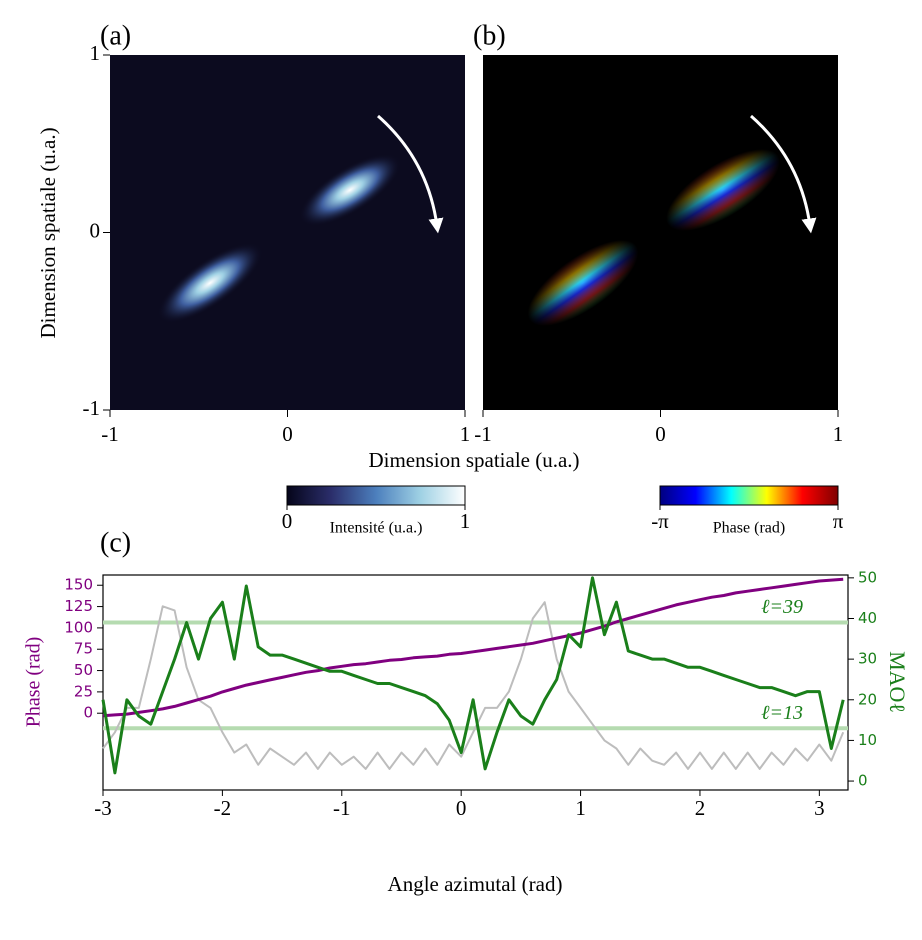 Image resolution: width=922 pixels, height=940 pixels. Describe the element at coordinates (749, 528) in the screenshot. I see `colorbar-label: Phase (rad)` at that location.